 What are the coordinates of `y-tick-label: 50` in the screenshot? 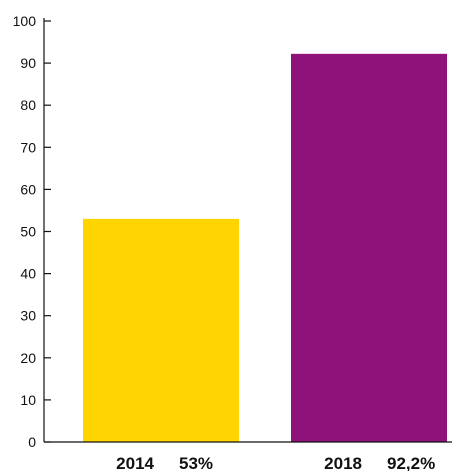 It's located at (28, 232).